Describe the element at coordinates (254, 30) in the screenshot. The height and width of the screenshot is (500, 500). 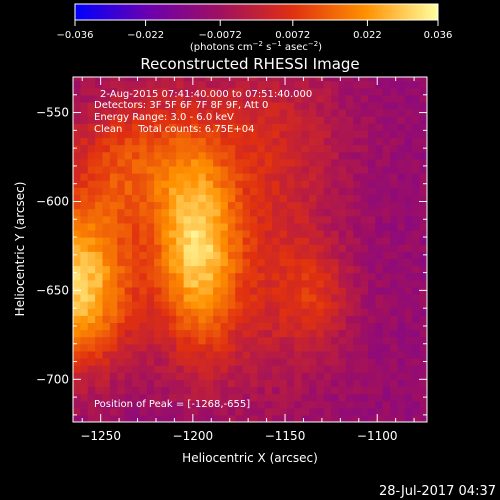
I see `colorbar-ticks: −0.036 −0.022 −0.0072 0.0072 0.022 0.036` at that location.